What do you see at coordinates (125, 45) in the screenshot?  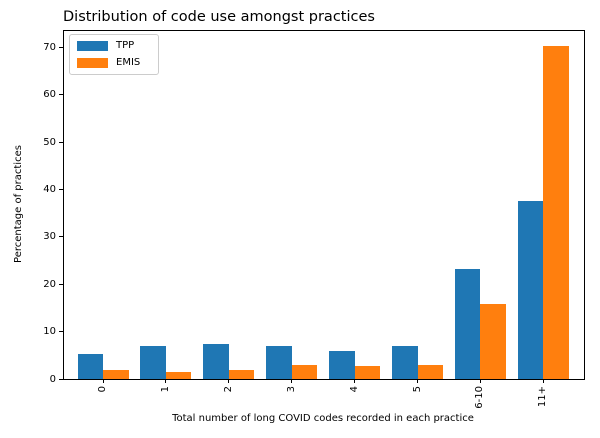 I see `legend-label: TPP` at bounding box center [125, 45].